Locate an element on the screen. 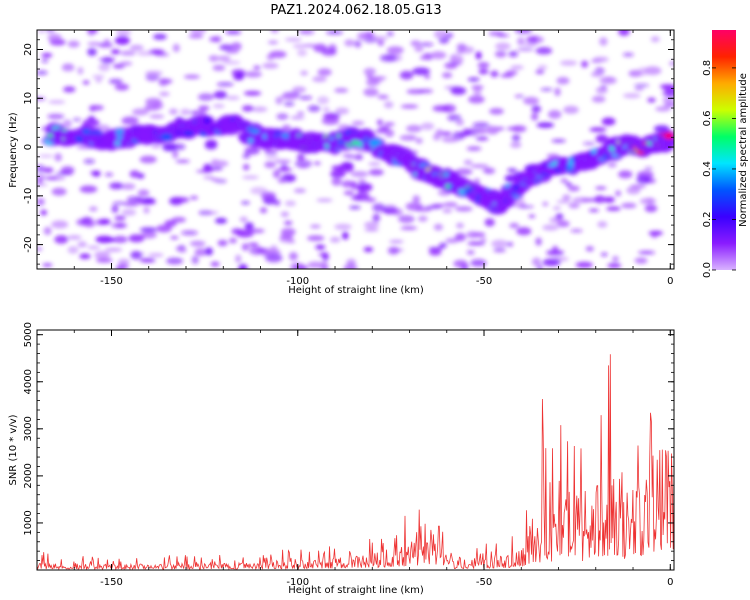 The image size is (750, 600). y-tick-label: 0 is located at coordinates (28, 147).